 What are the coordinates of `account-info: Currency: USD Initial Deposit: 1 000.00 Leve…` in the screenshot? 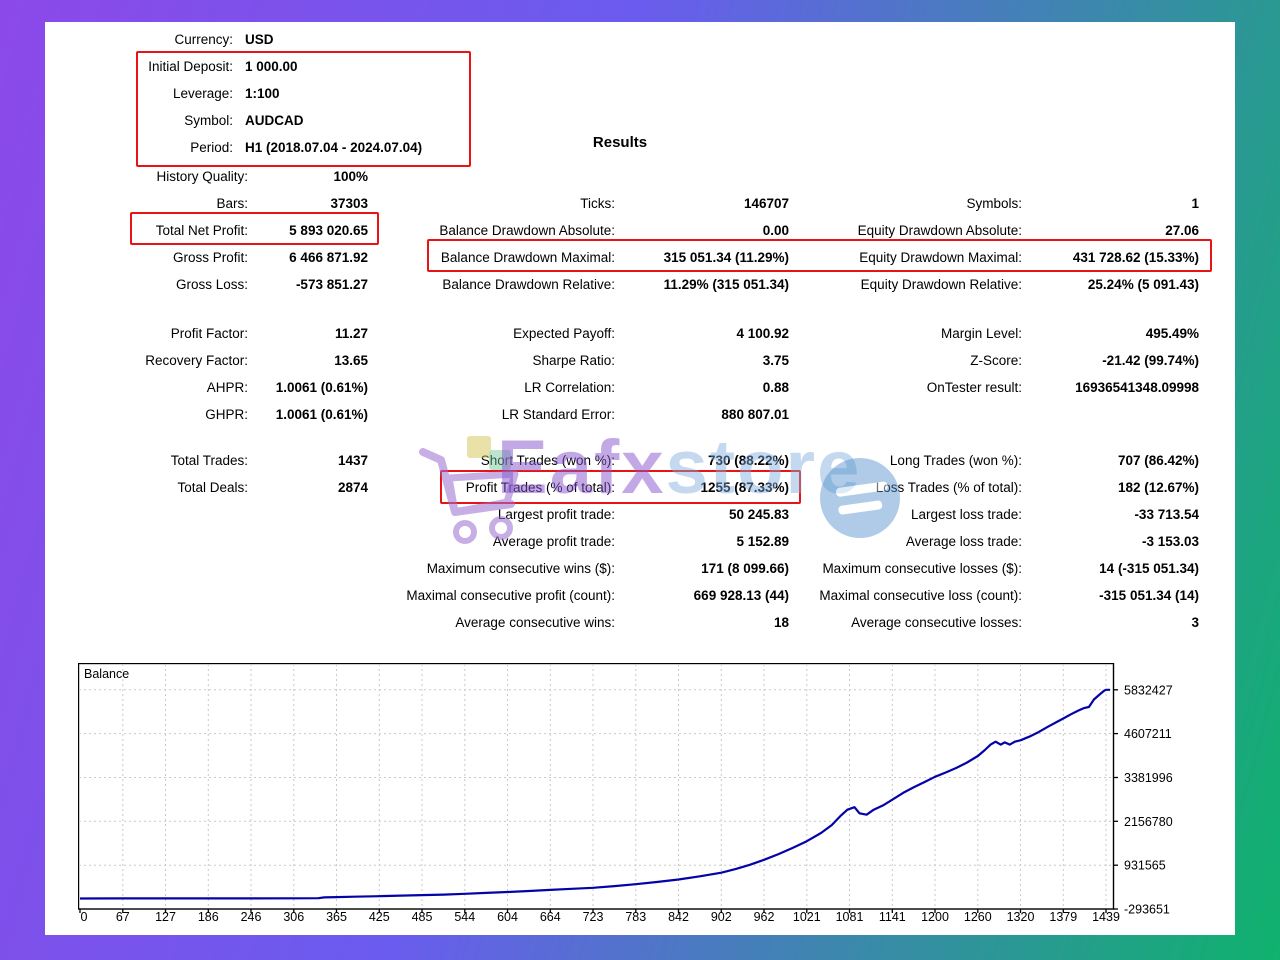 It's located at (233, 93).